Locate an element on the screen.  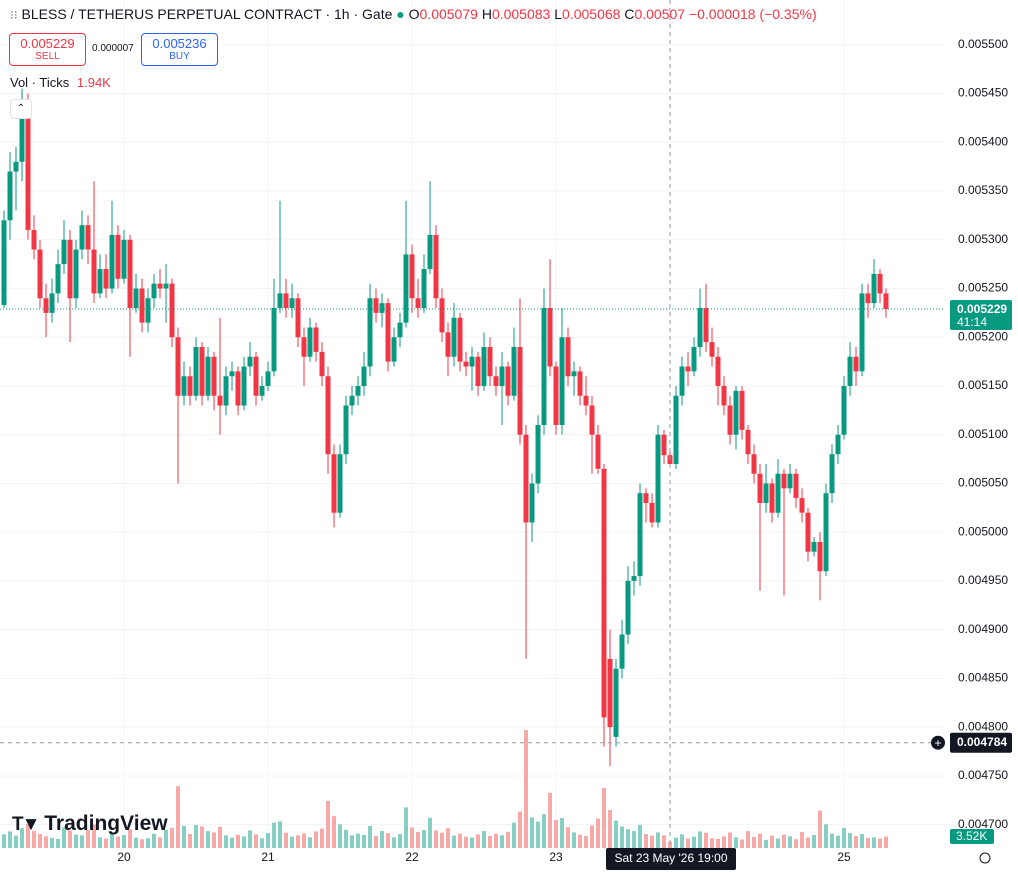
y-tick-label: 0.005200 is located at coordinates (983, 336).